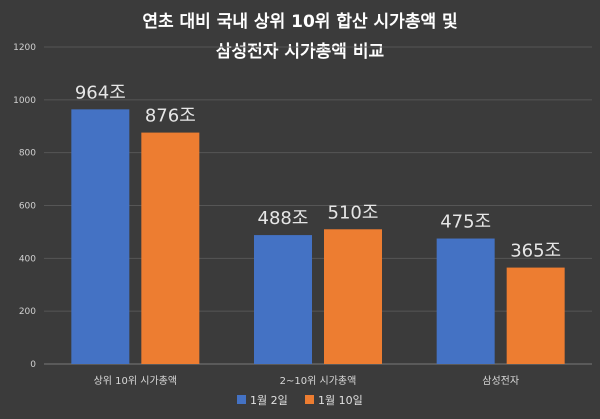 Image resolution: width=600 pixels, height=419 pixels. What do you see at coordinates (24, 48) in the screenshot?
I see `y-tick-label: 1200` at bounding box center [24, 48].